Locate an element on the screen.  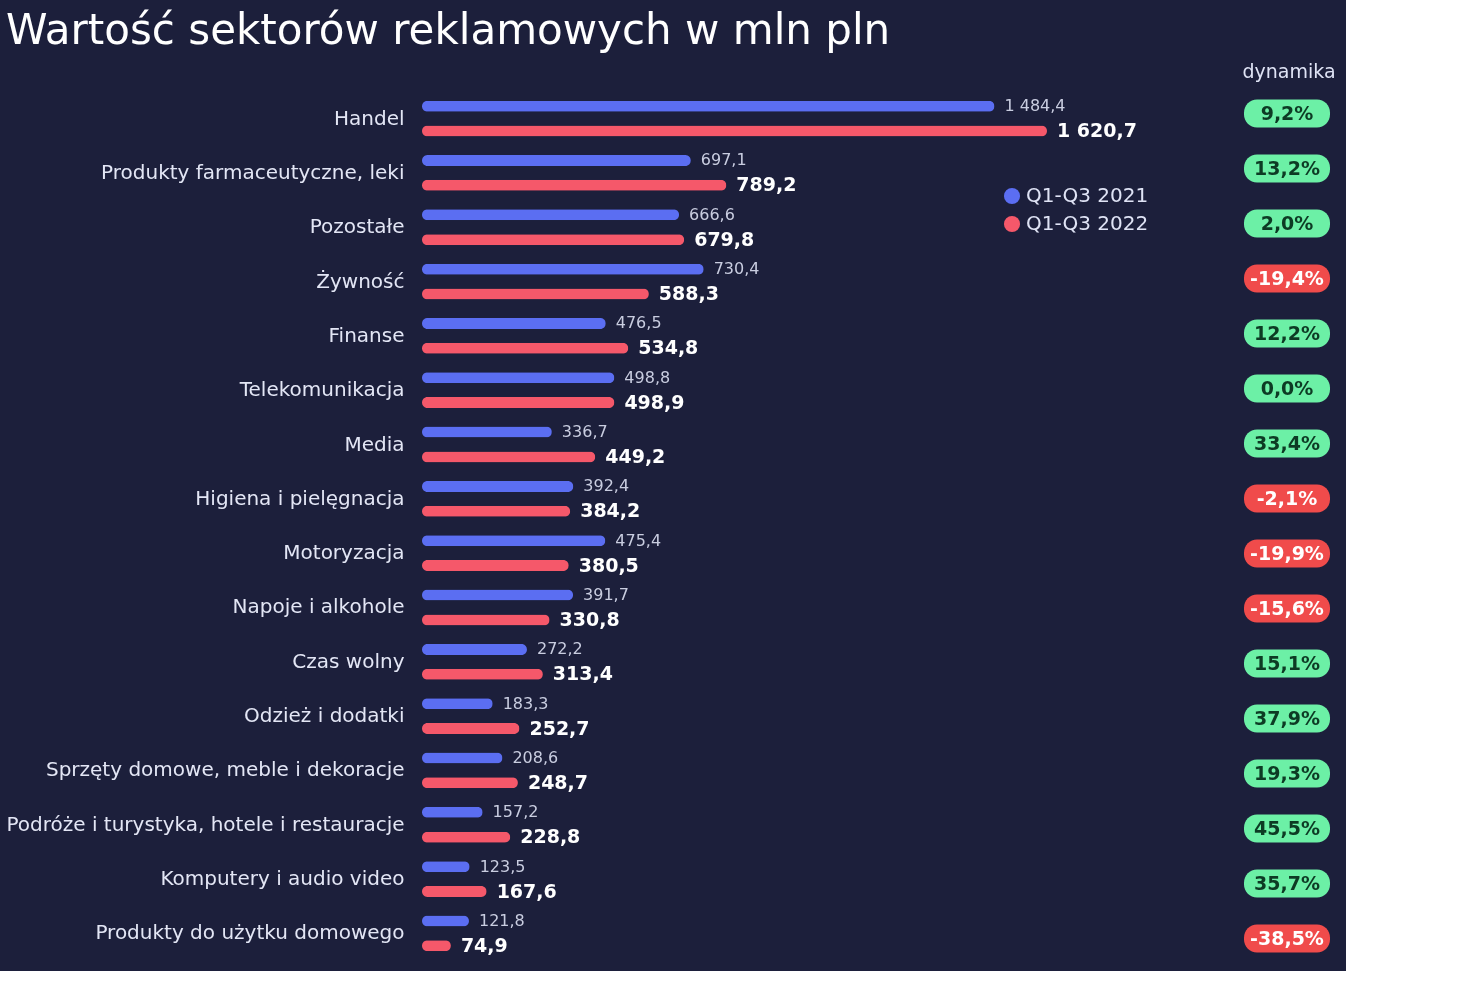
data-label: 336,7 is located at coordinates (584, 432).